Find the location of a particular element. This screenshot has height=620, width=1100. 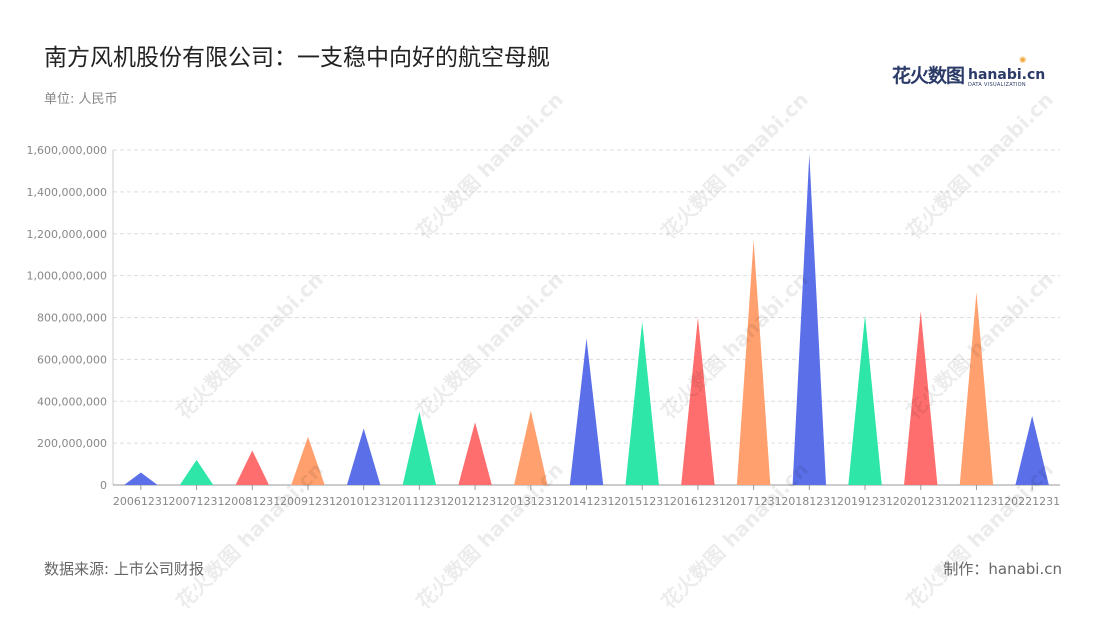

y-tick-label: 600,000,000 is located at coordinates (72, 359).